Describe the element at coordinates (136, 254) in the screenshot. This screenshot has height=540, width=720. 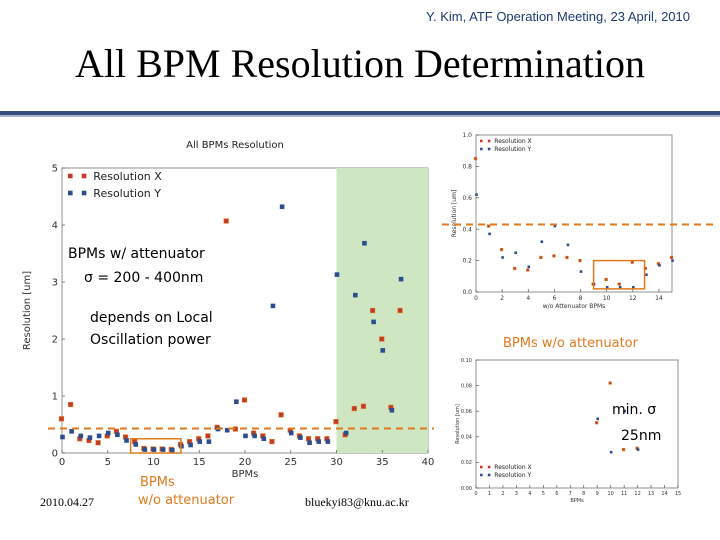
I see `attenuator-label: BPMs w/ attenuator` at that location.